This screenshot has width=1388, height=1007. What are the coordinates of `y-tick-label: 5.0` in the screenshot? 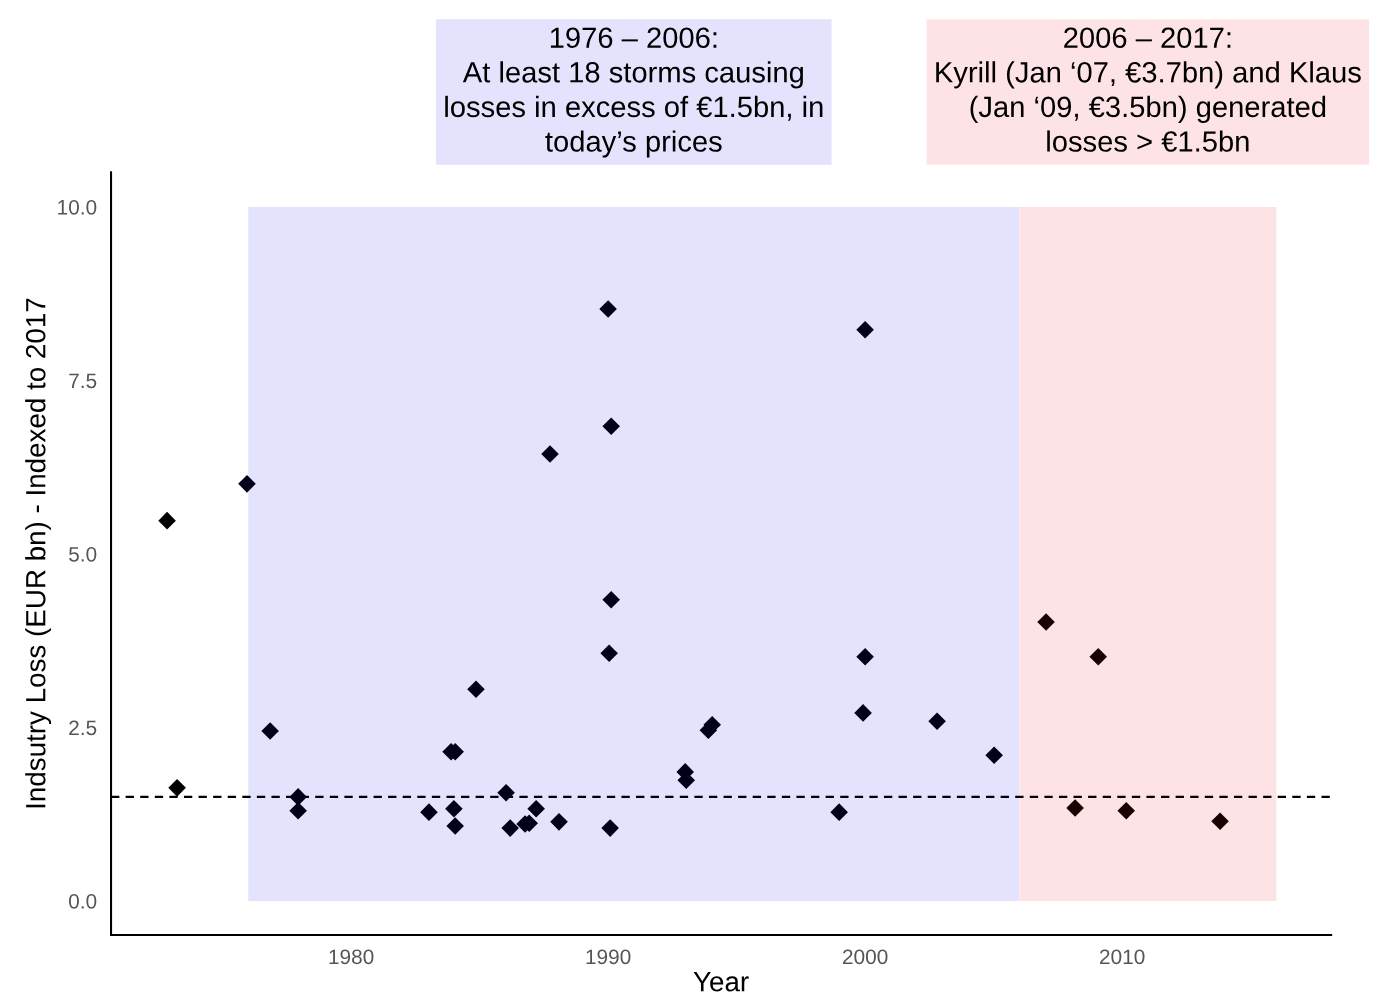 It's located at (83, 554).